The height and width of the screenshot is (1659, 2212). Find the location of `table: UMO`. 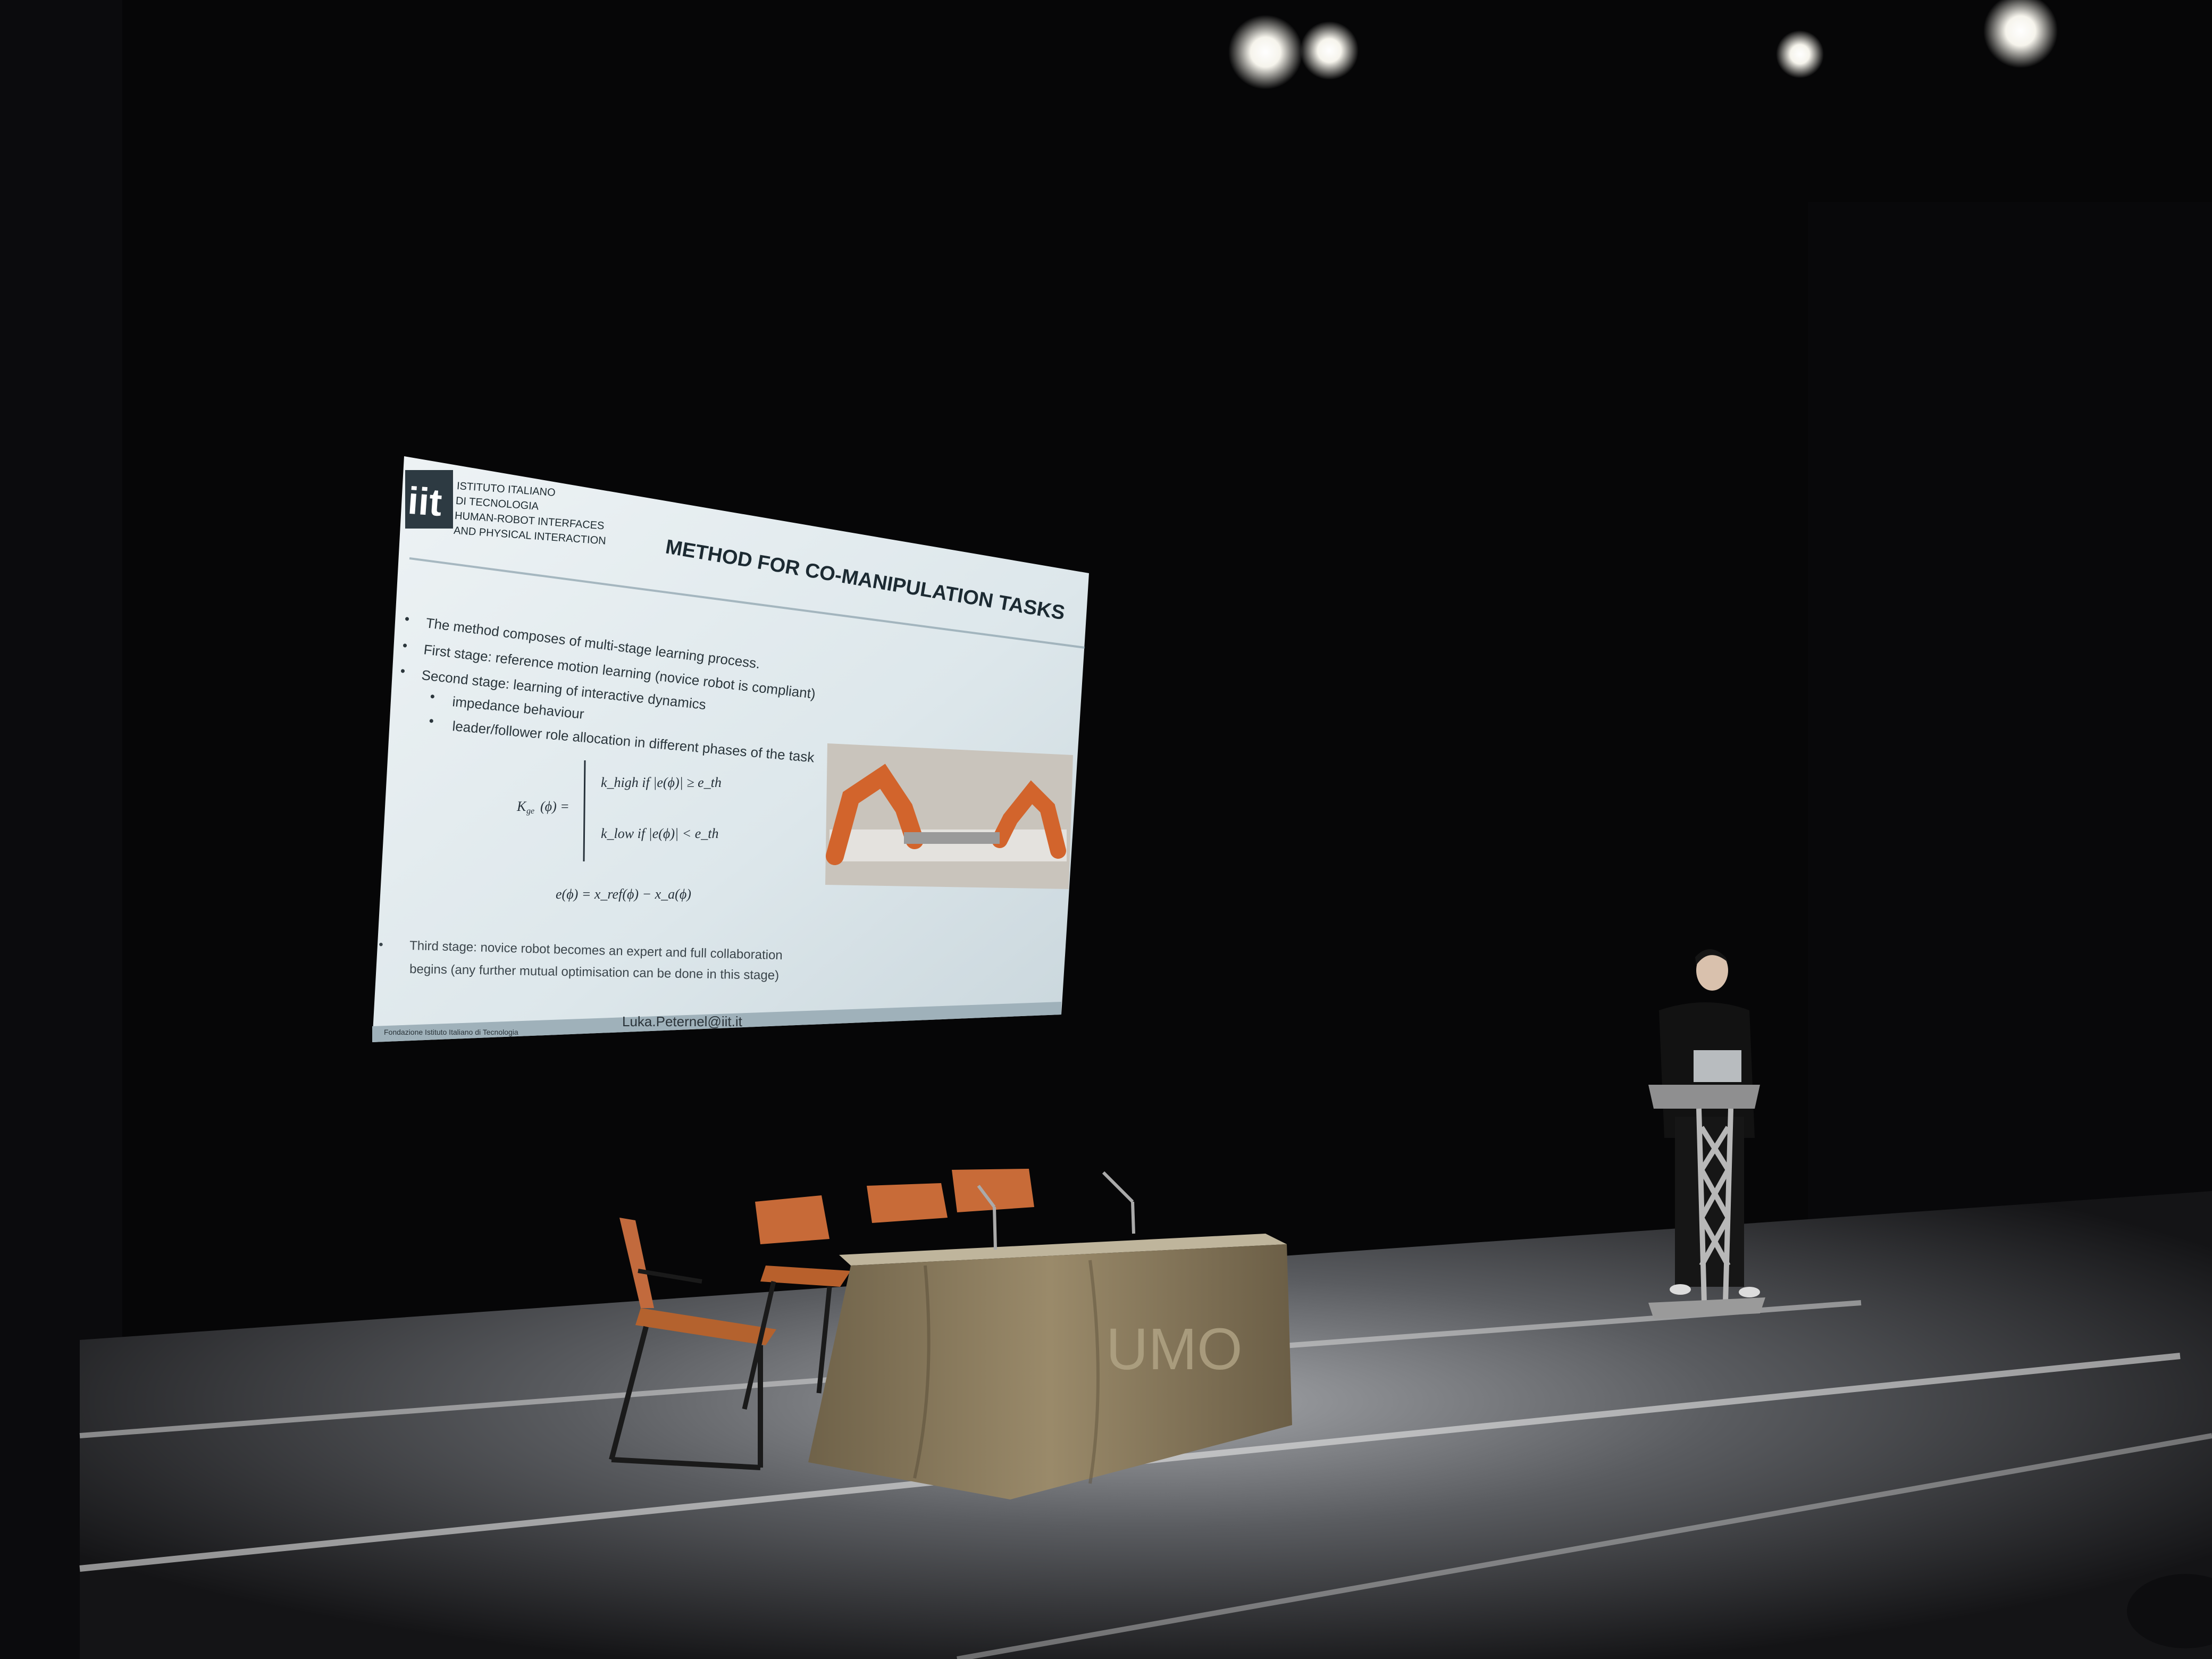

table: UMO is located at coordinates (1050, 1335).